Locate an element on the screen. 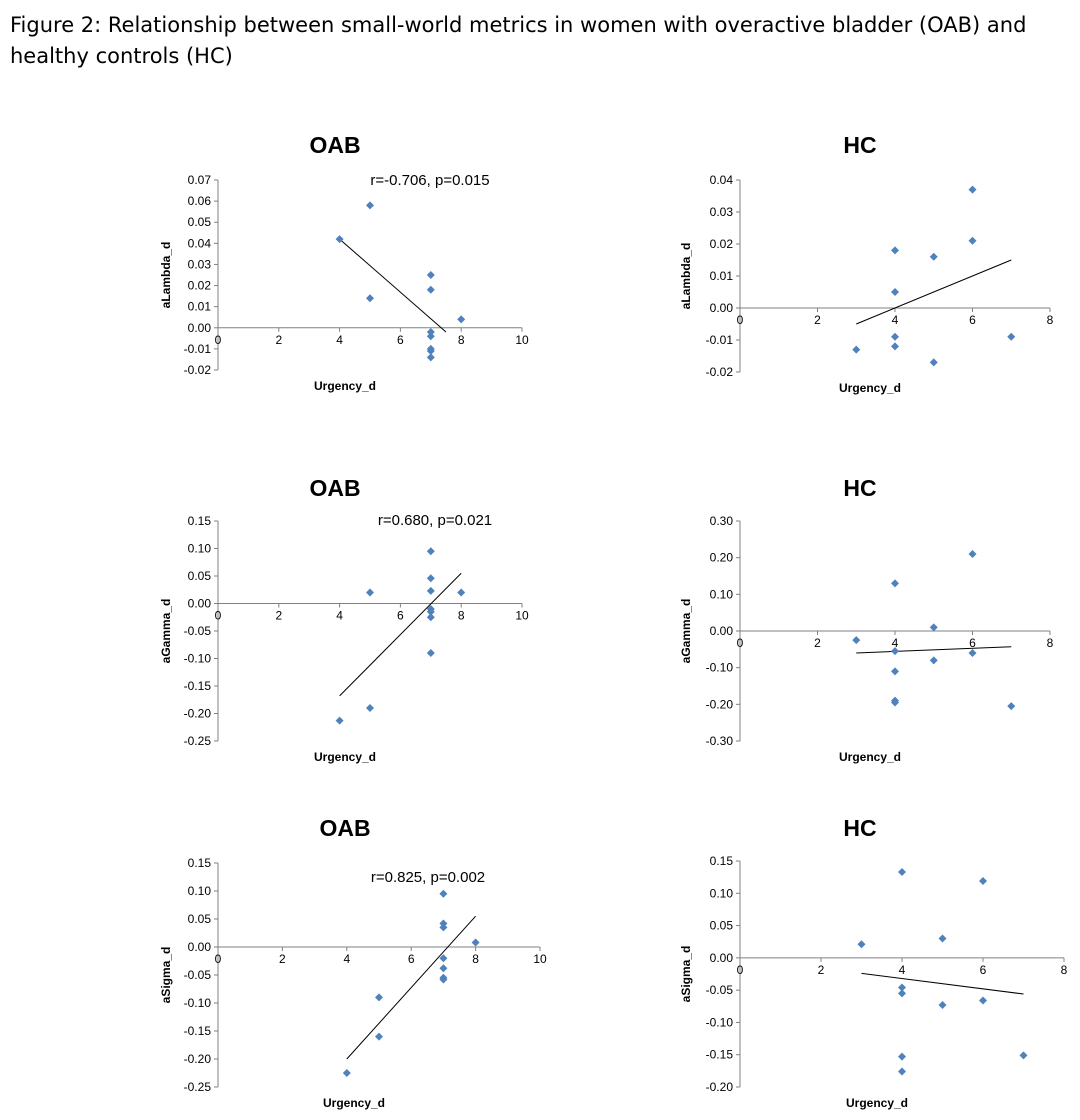 The image size is (1080, 1120). y-tick-label: -0.25 is located at coordinates (198, 741).